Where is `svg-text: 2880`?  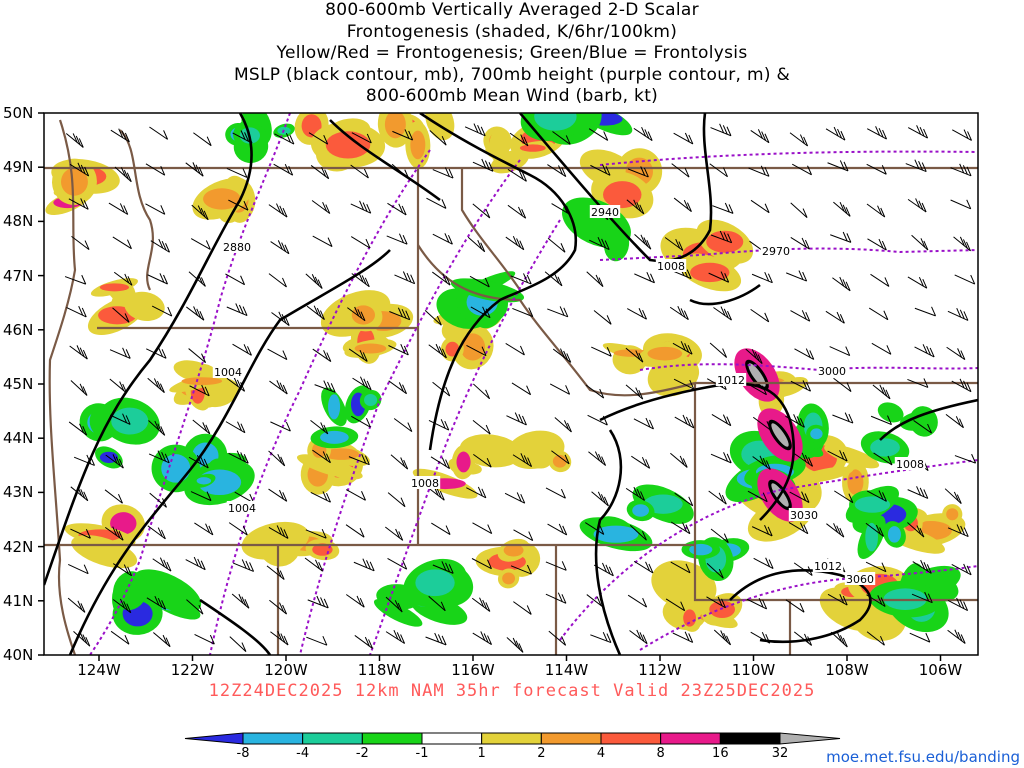
svg-text: 2880 is located at coordinates (237, 247).